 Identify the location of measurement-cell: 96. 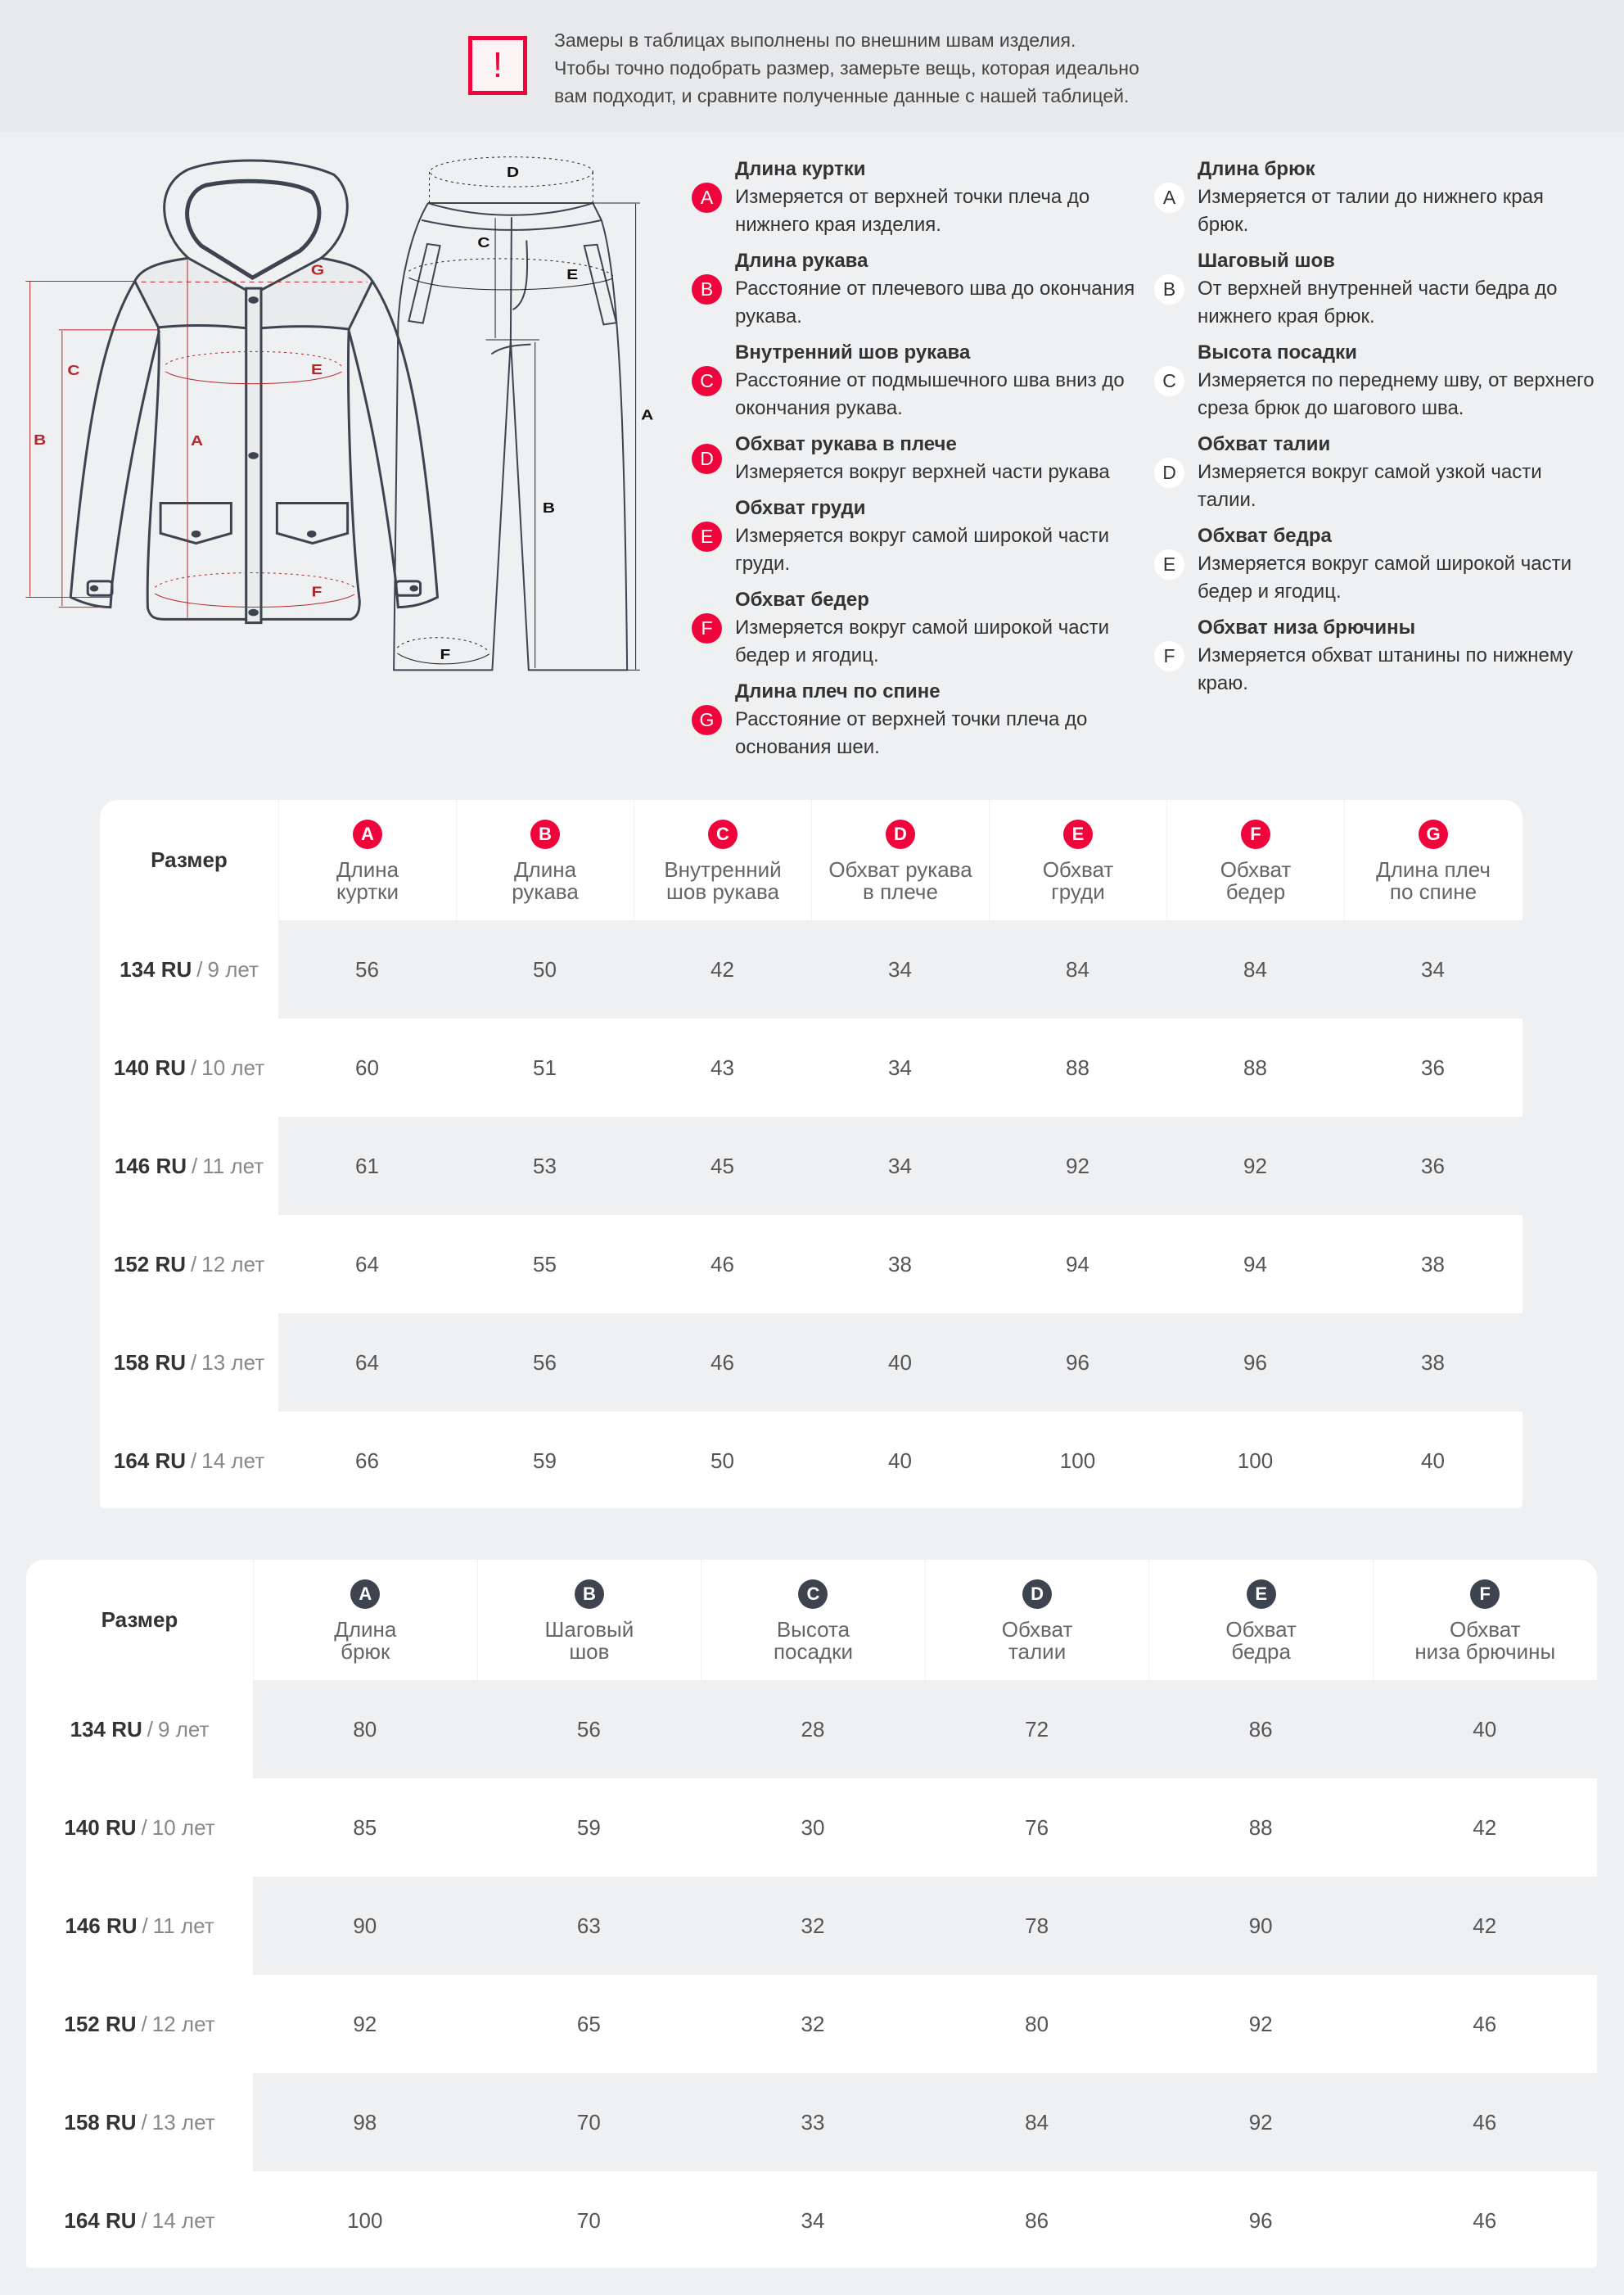
(1255, 1362).